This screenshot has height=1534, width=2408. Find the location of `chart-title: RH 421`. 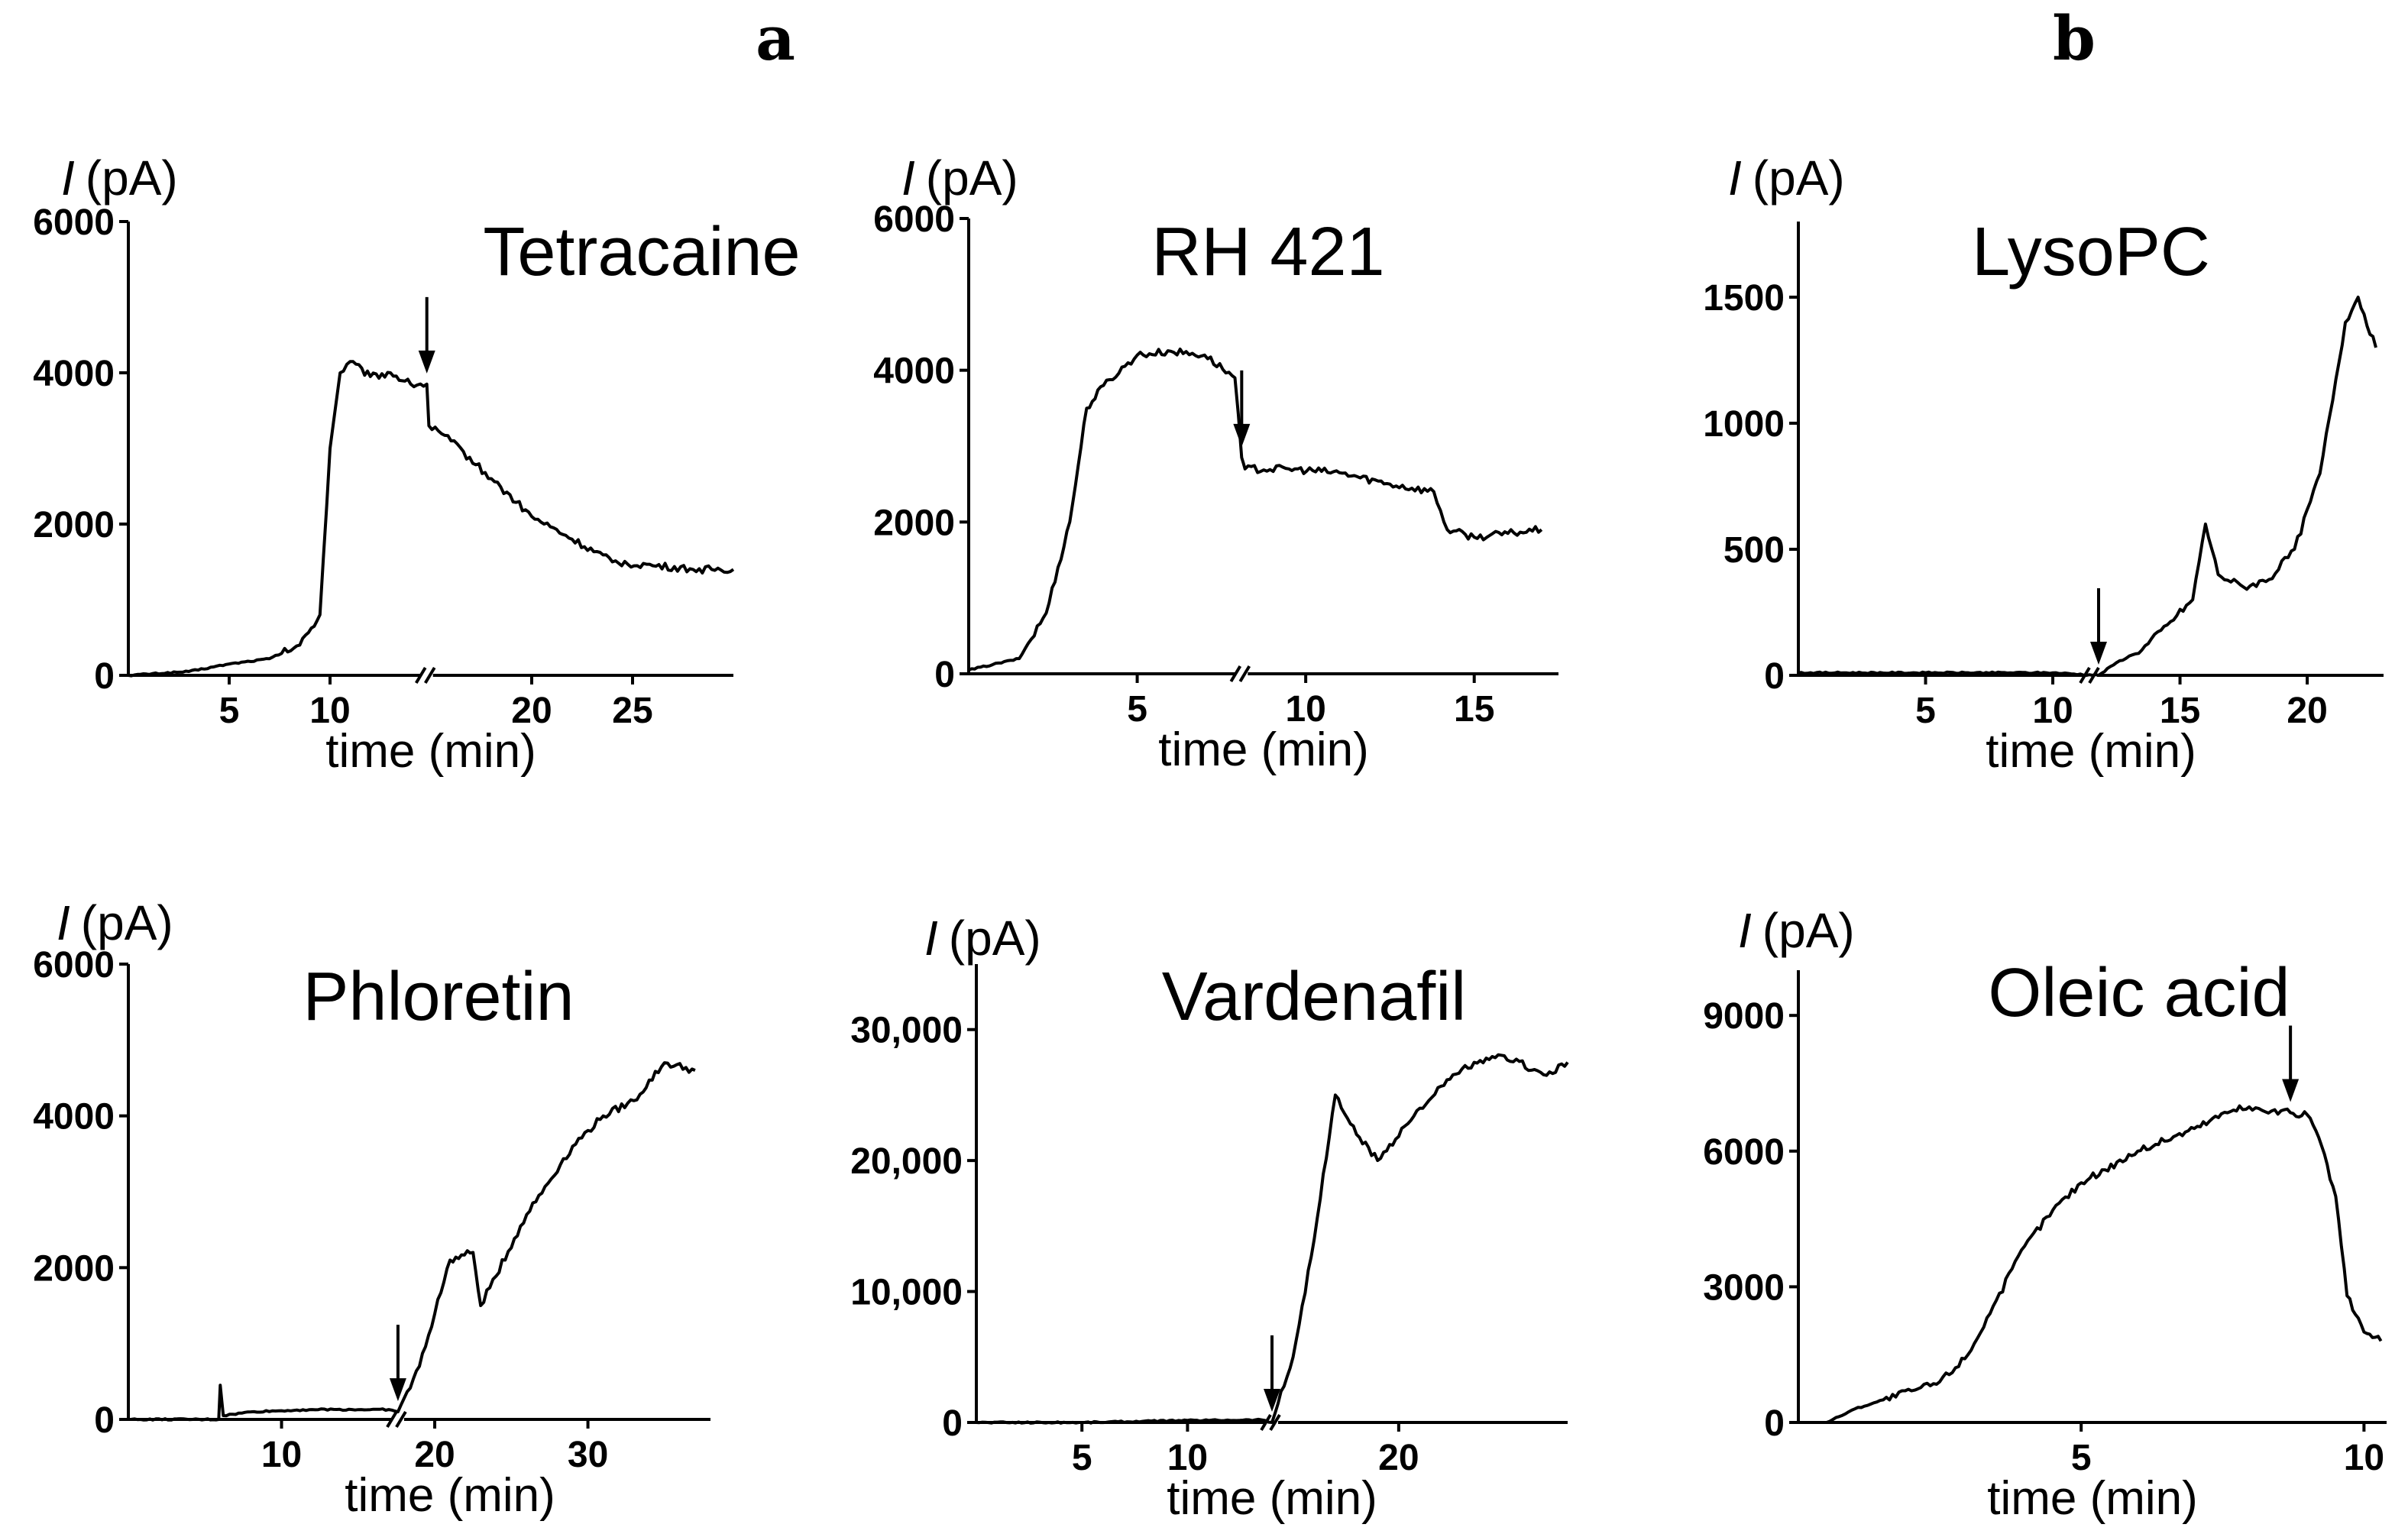

chart-title: RH 421 is located at coordinates (1267, 252).